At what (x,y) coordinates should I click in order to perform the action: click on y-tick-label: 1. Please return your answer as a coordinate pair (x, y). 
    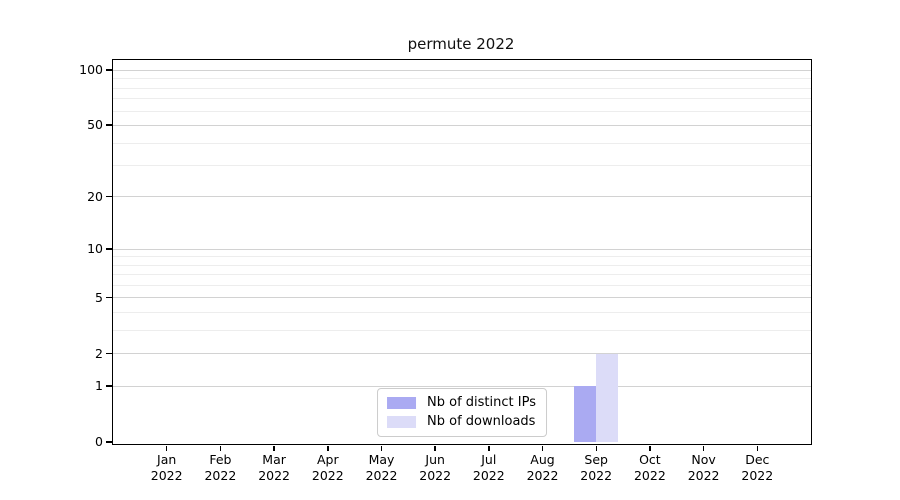
    Looking at the image, I should click on (99, 386).